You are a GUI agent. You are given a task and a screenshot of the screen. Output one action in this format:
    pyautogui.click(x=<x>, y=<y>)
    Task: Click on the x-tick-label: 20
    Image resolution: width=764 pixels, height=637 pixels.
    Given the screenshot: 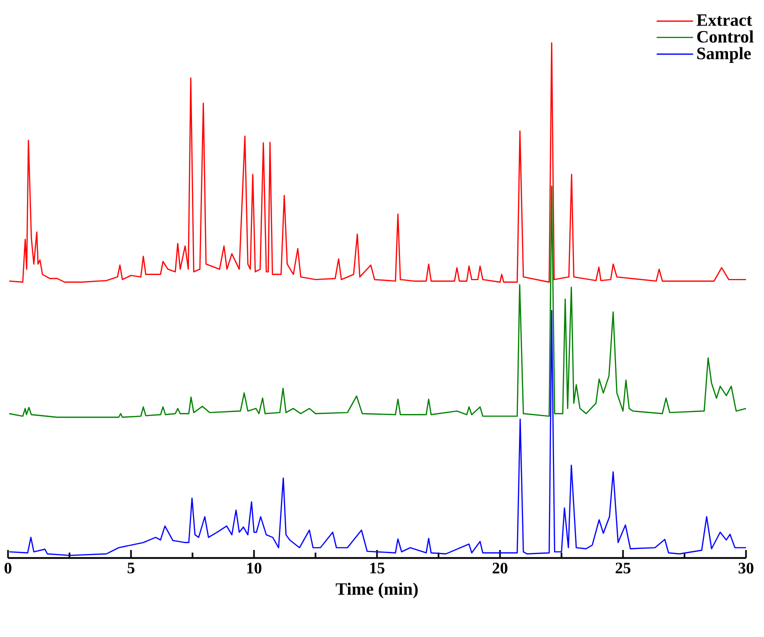 What is the action you would take?
    pyautogui.click(x=500, y=568)
    